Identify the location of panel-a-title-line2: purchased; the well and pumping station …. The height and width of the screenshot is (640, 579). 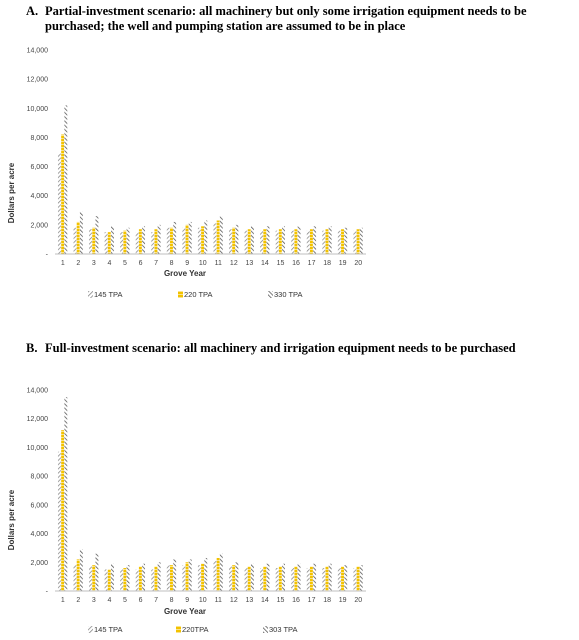
(225, 26).